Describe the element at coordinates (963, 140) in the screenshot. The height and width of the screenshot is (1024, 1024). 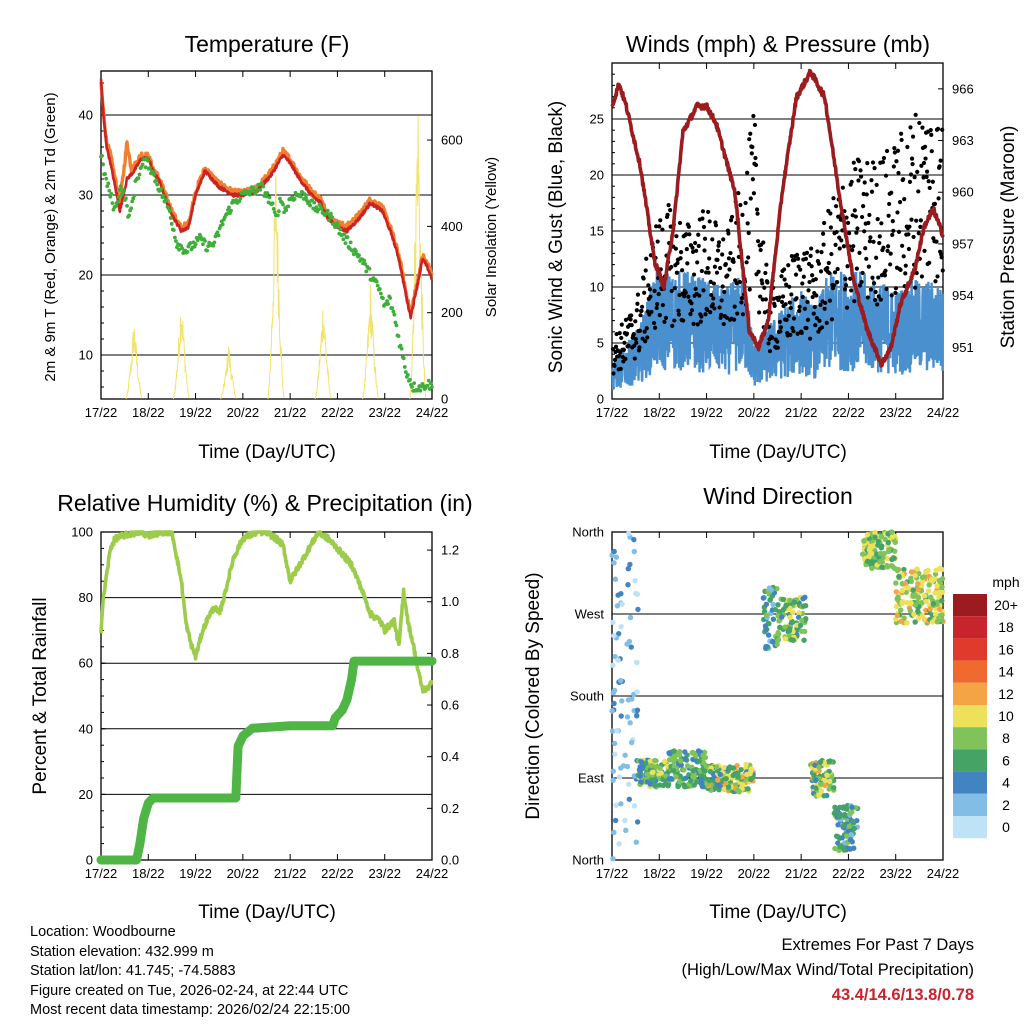
I see `y2-tick-label: 963` at that location.